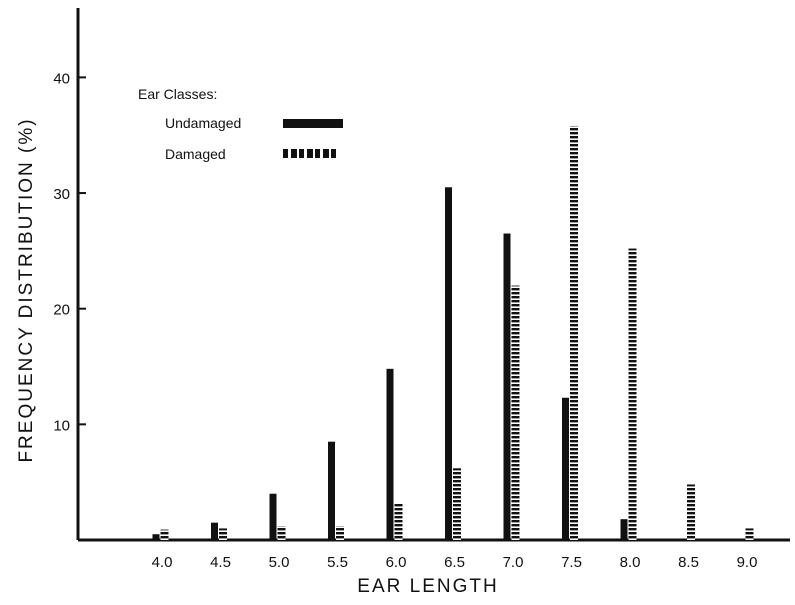  What do you see at coordinates (331, 490) in the screenshot?
I see `bar-undamaged-5.5` at bounding box center [331, 490].